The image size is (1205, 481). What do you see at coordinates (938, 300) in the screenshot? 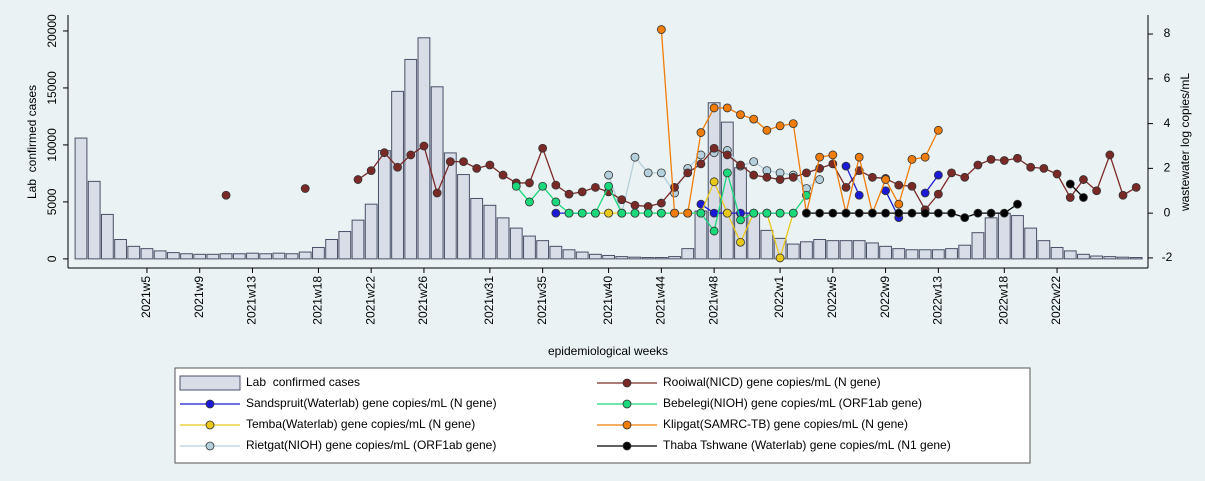
I see `x-tick-label: 2022w13` at bounding box center [938, 300].